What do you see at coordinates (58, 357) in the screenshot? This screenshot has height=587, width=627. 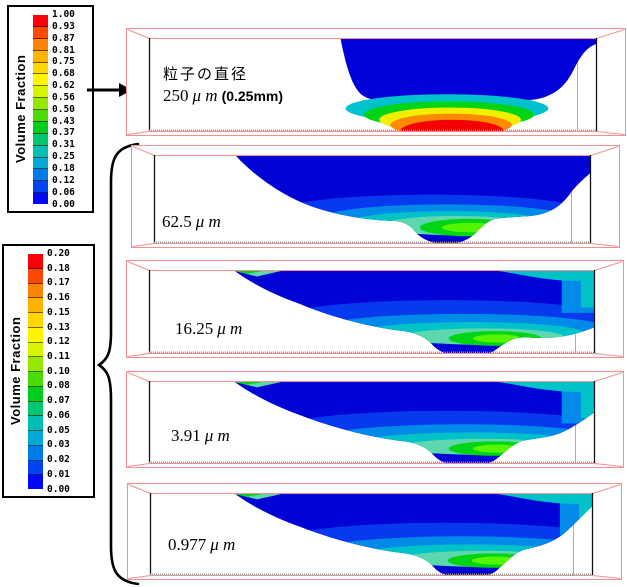 I see `tick-label: 0.11` at bounding box center [58, 357].